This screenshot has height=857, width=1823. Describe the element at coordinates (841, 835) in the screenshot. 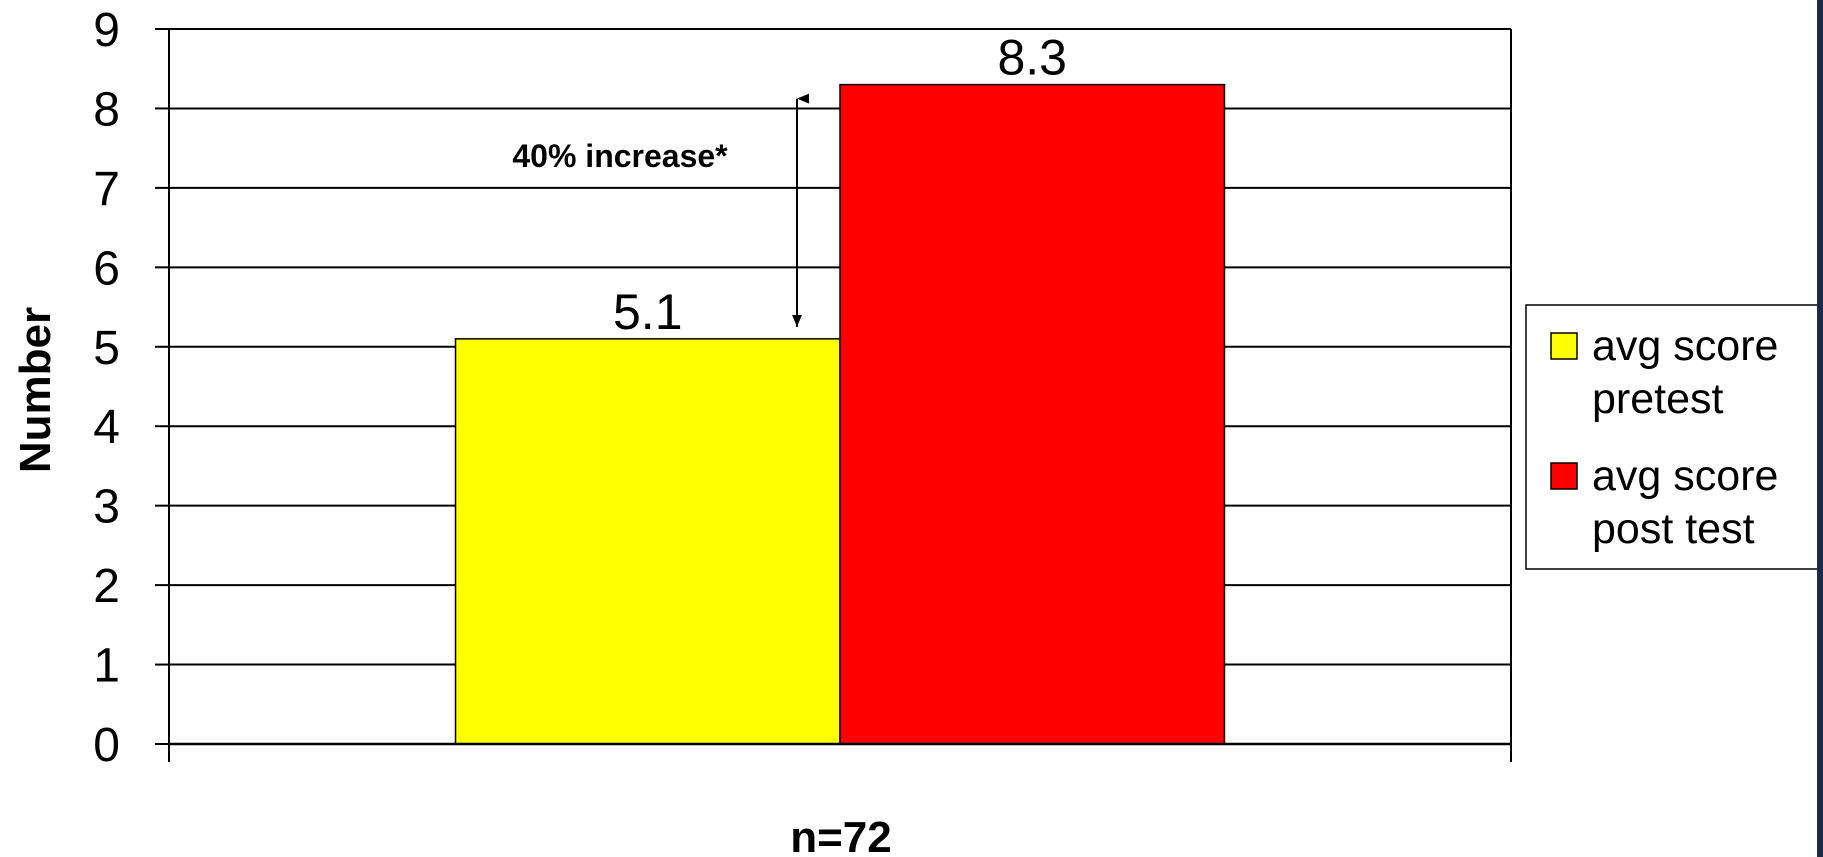

I see `x-axis-title: n=72` at that location.